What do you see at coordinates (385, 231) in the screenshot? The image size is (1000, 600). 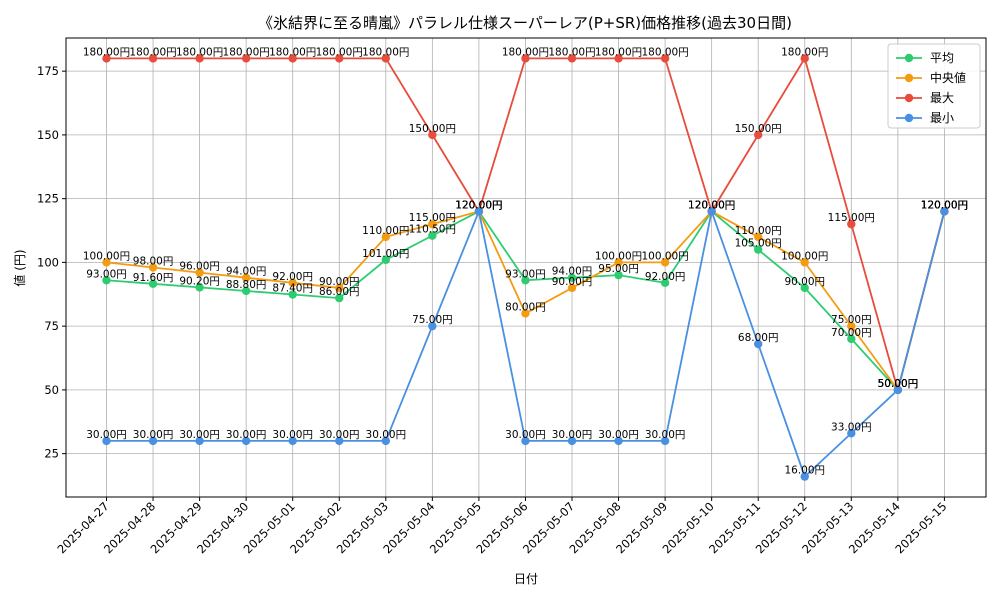 I see `data-label: 110.00円` at bounding box center [385, 231].